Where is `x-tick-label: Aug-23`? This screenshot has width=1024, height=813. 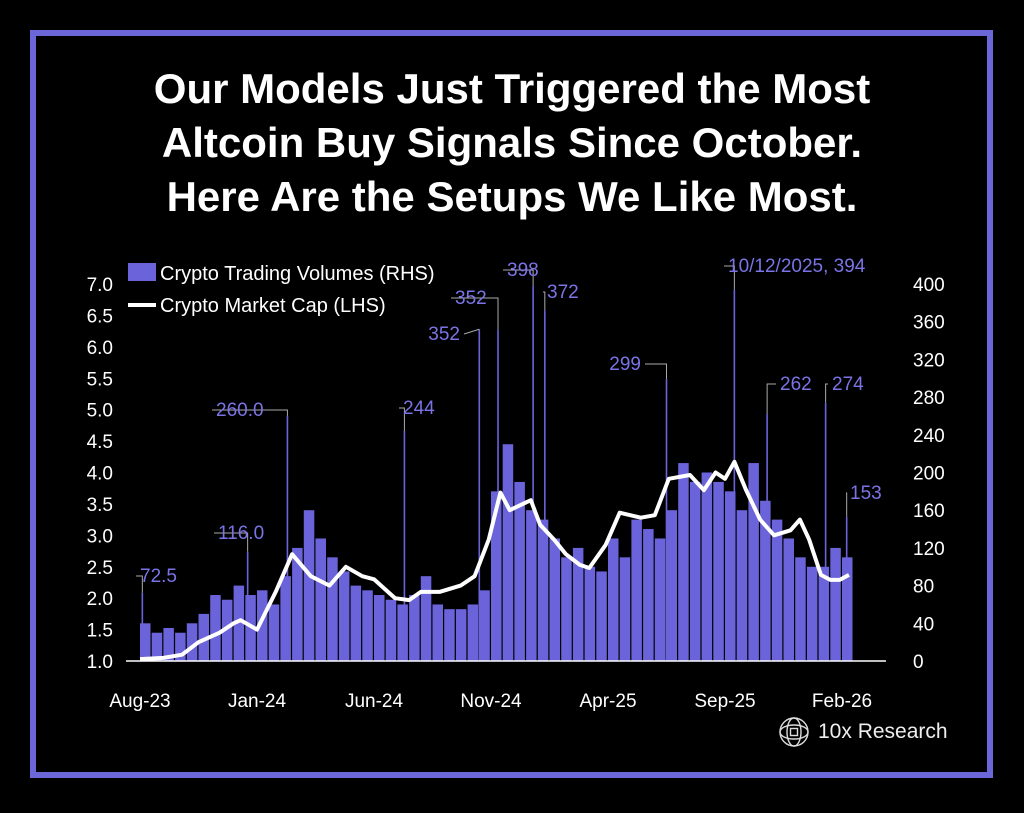
x-tick-label: Aug-23 is located at coordinates (139, 701).